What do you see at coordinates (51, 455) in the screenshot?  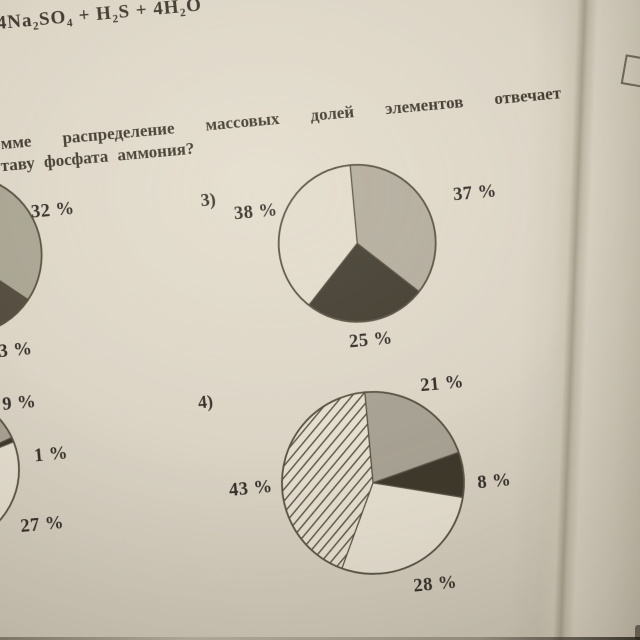 I see `chart2-label-1: 1 %` at bounding box center [51, 455].